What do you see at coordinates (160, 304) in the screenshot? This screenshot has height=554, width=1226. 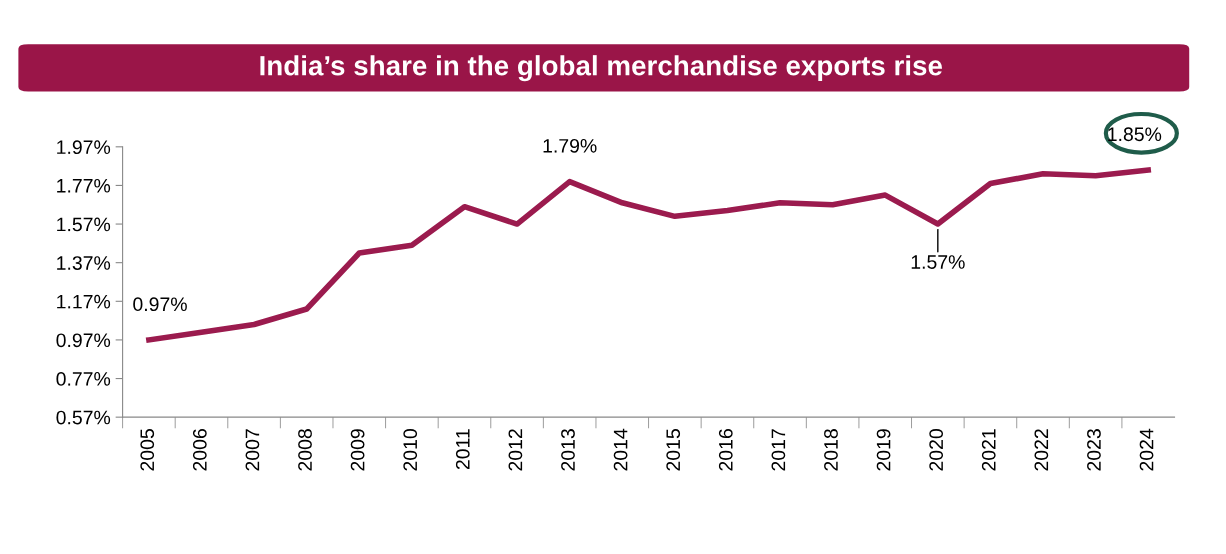 I see `data-label: 0.97%` at bounding box center [160, 304].